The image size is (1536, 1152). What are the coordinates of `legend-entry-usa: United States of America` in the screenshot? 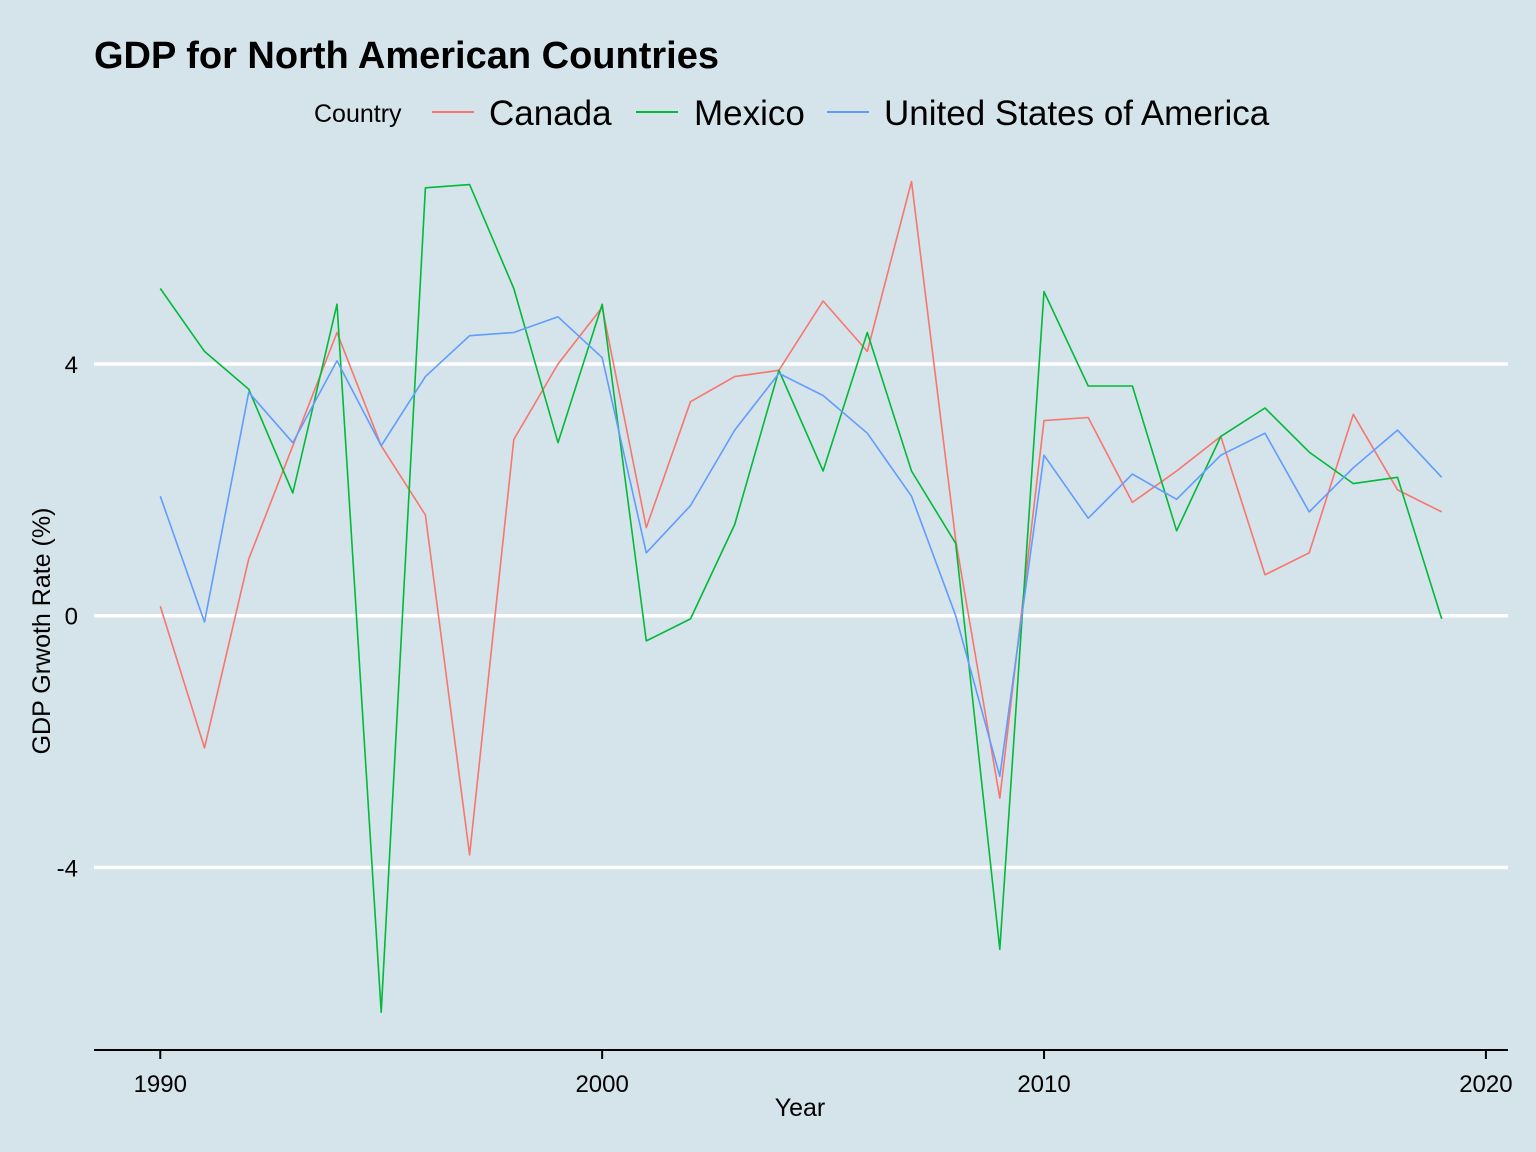 It's located at (1048, 113).